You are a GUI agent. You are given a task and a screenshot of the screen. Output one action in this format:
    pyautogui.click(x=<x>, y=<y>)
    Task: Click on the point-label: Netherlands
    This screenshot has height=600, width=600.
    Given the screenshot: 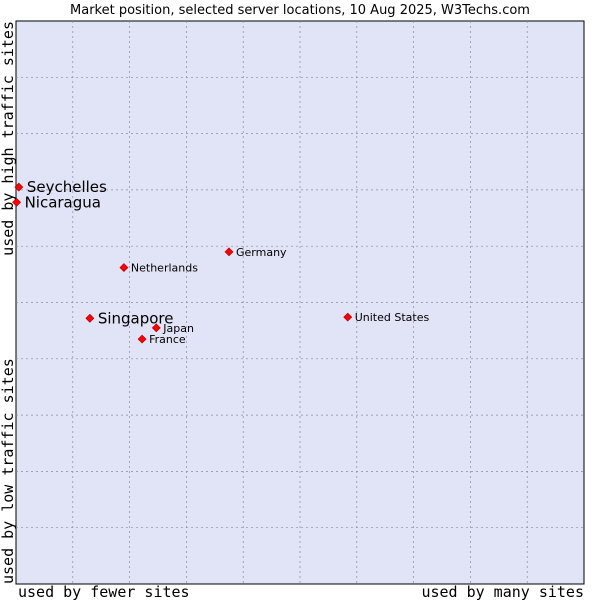 What is the action you would take?
    pyautogui.click(x=164, y=268)
    